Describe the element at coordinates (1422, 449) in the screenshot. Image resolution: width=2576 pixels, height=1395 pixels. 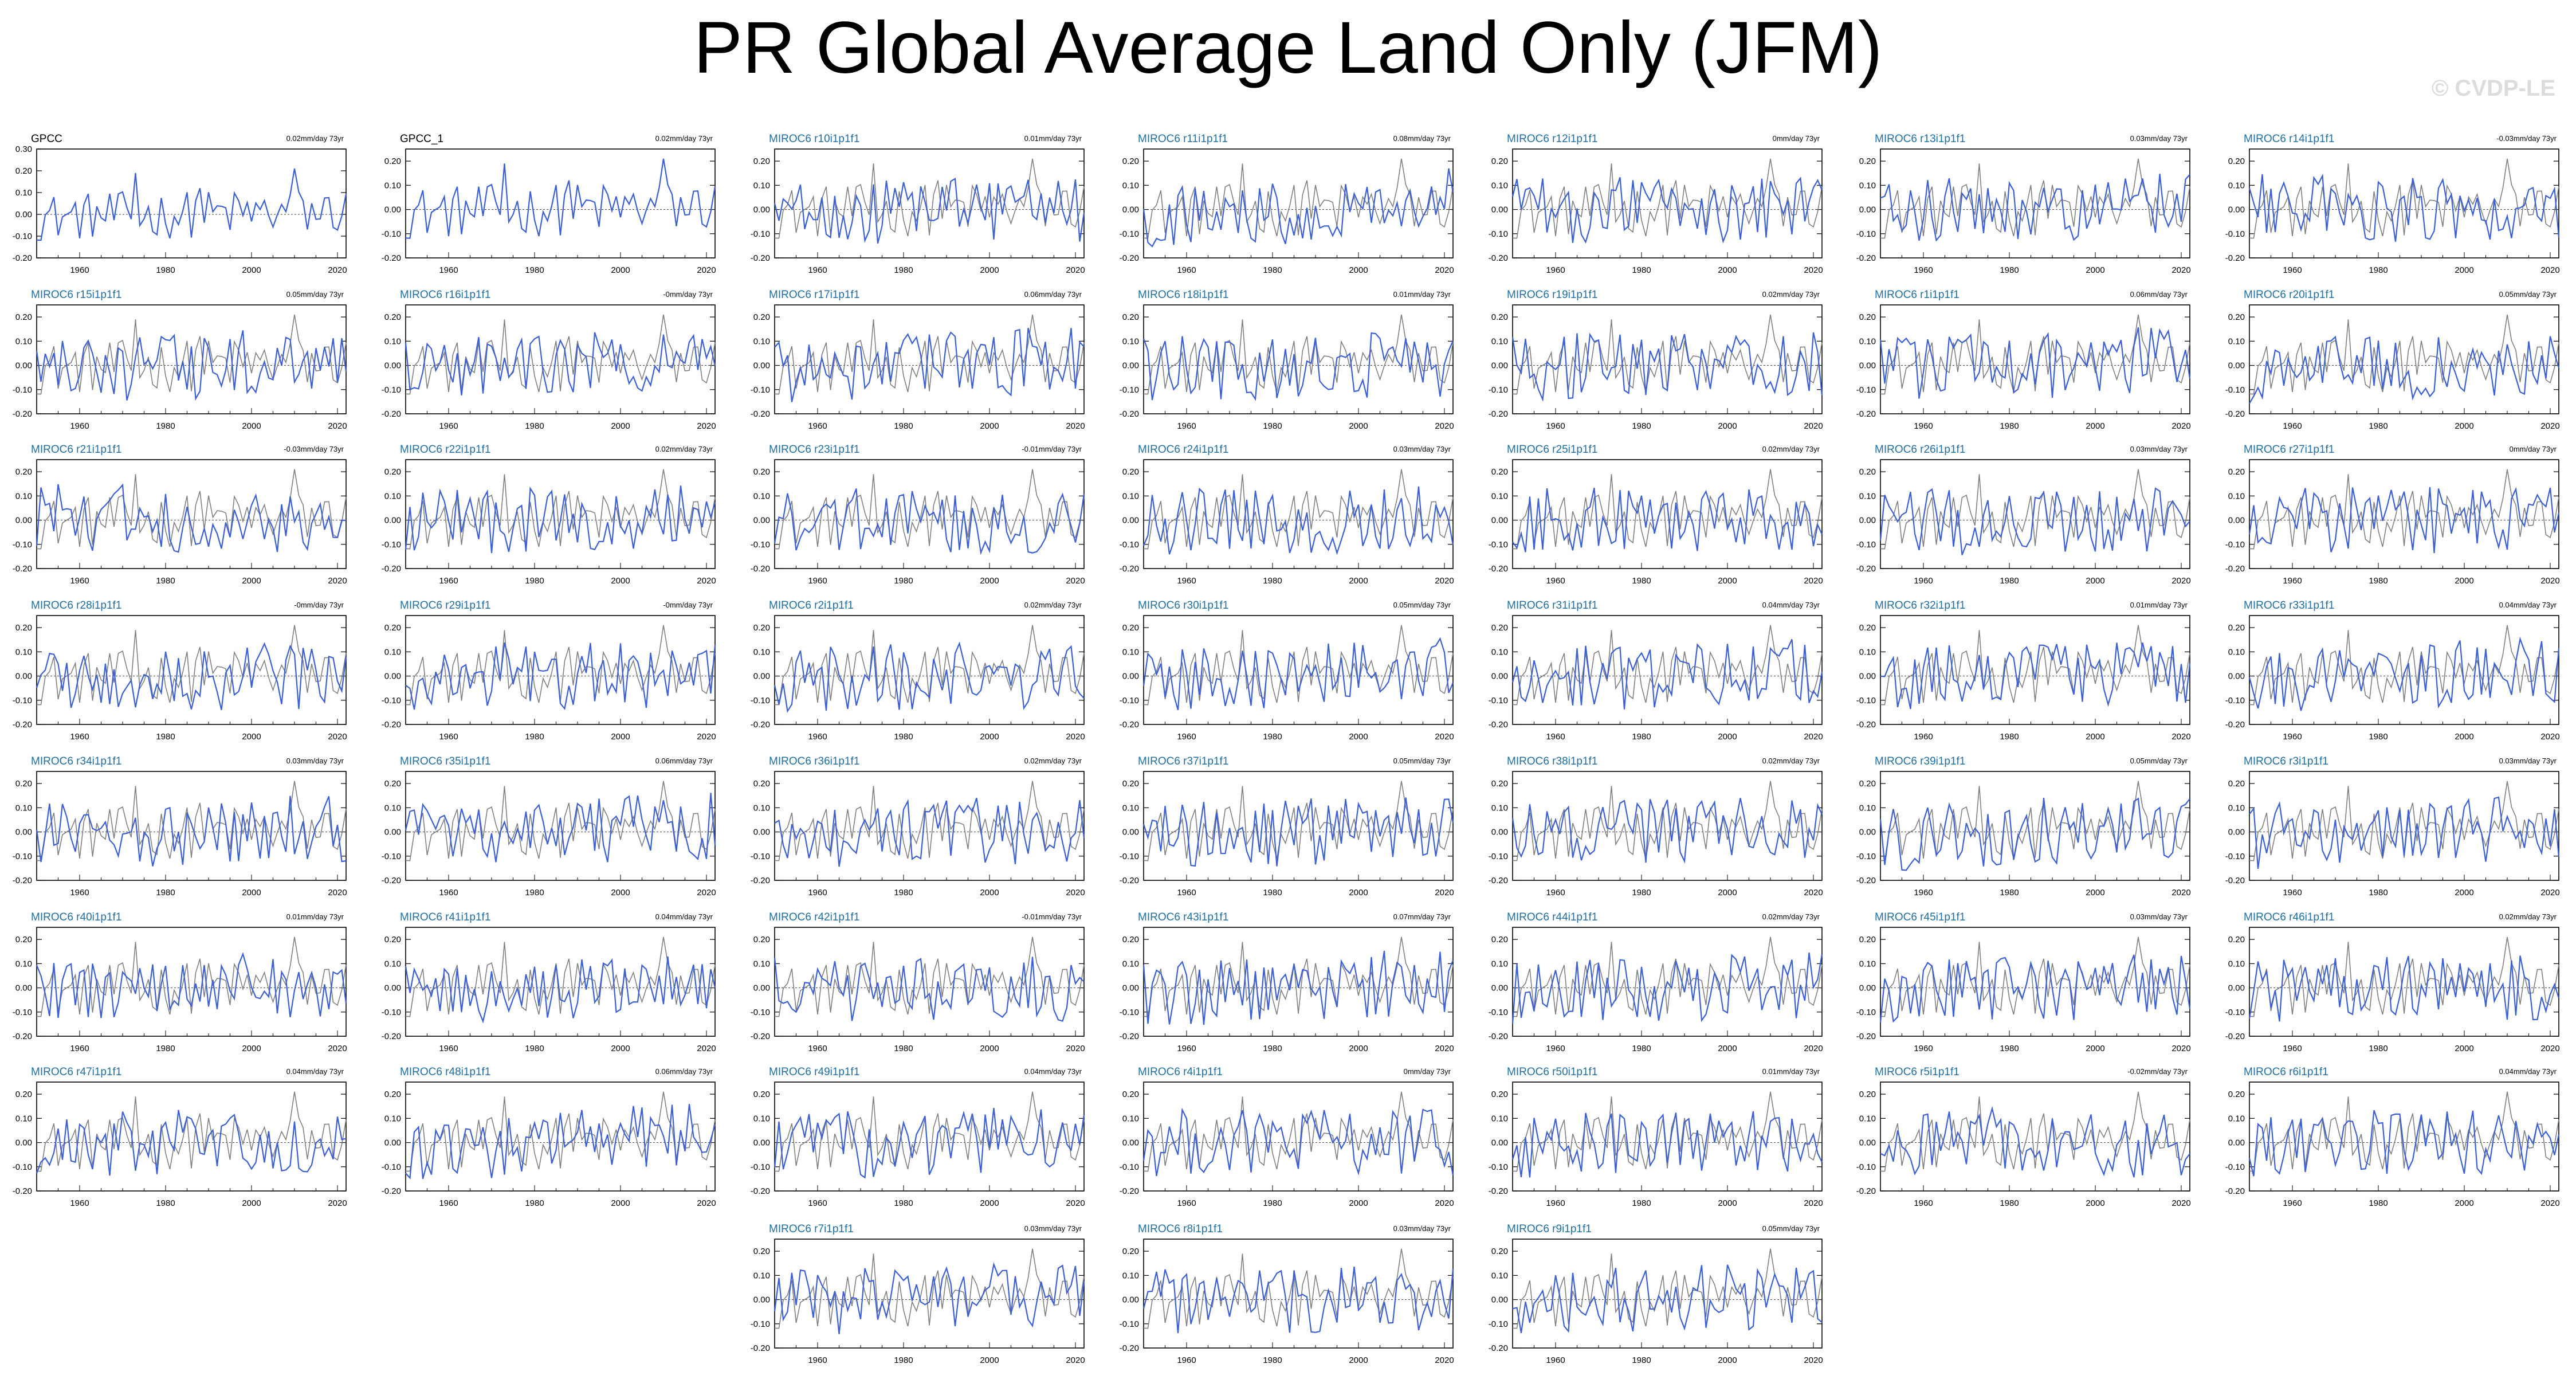
I see `panel-trend: 0.03mm/day 73yr` at that location.